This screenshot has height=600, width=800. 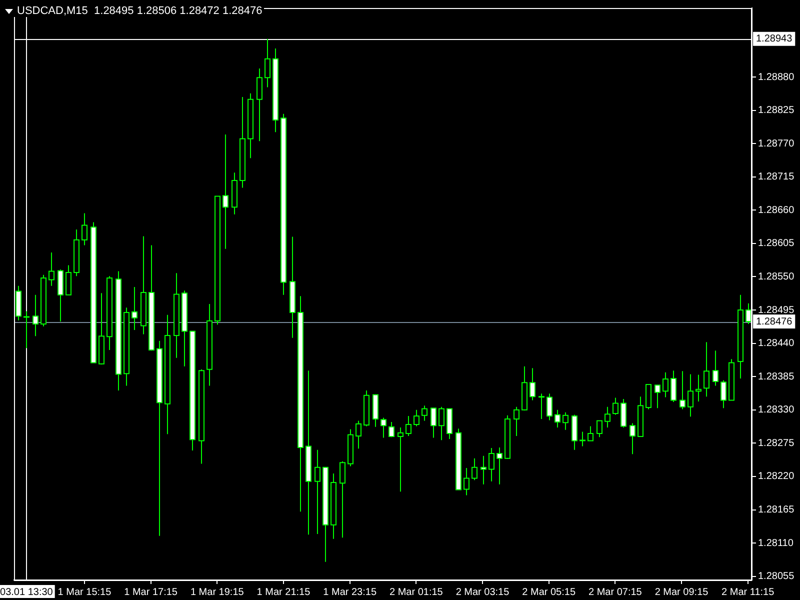 What do you see at coordinates (776, 310) in the screenshot?
I see `y-tick-label: 1.28495` at bounding box center [776, 310].